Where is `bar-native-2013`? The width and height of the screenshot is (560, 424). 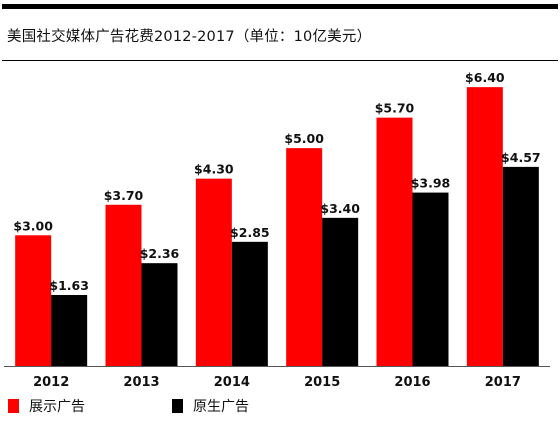 bar-native-2013 is located at coordinates (159, 314).